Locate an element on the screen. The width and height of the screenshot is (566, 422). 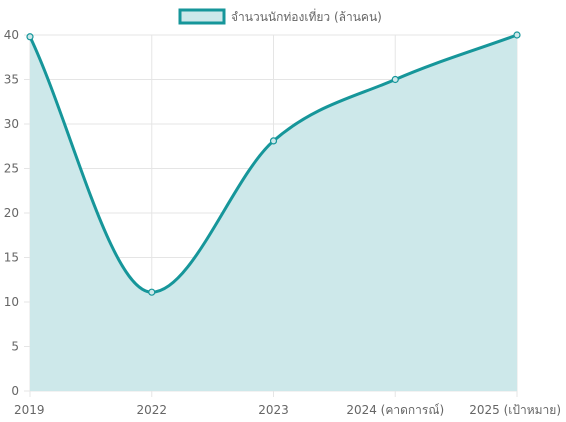
y-tick-label: 30 is located at coordinates (11, 124).